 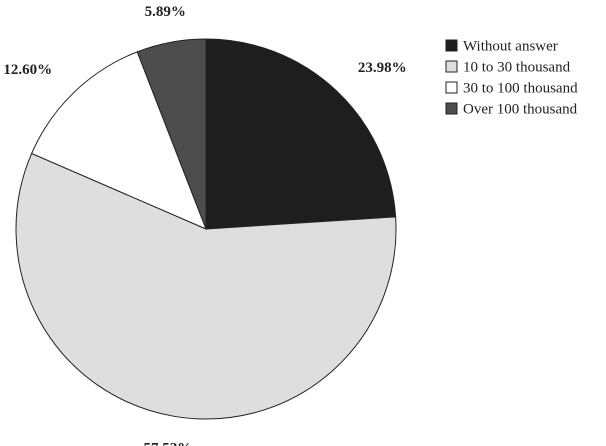 I want to click on legend-label-30-to-100-thousand: 30 to 100 thousand, so click(x=520, y=89).